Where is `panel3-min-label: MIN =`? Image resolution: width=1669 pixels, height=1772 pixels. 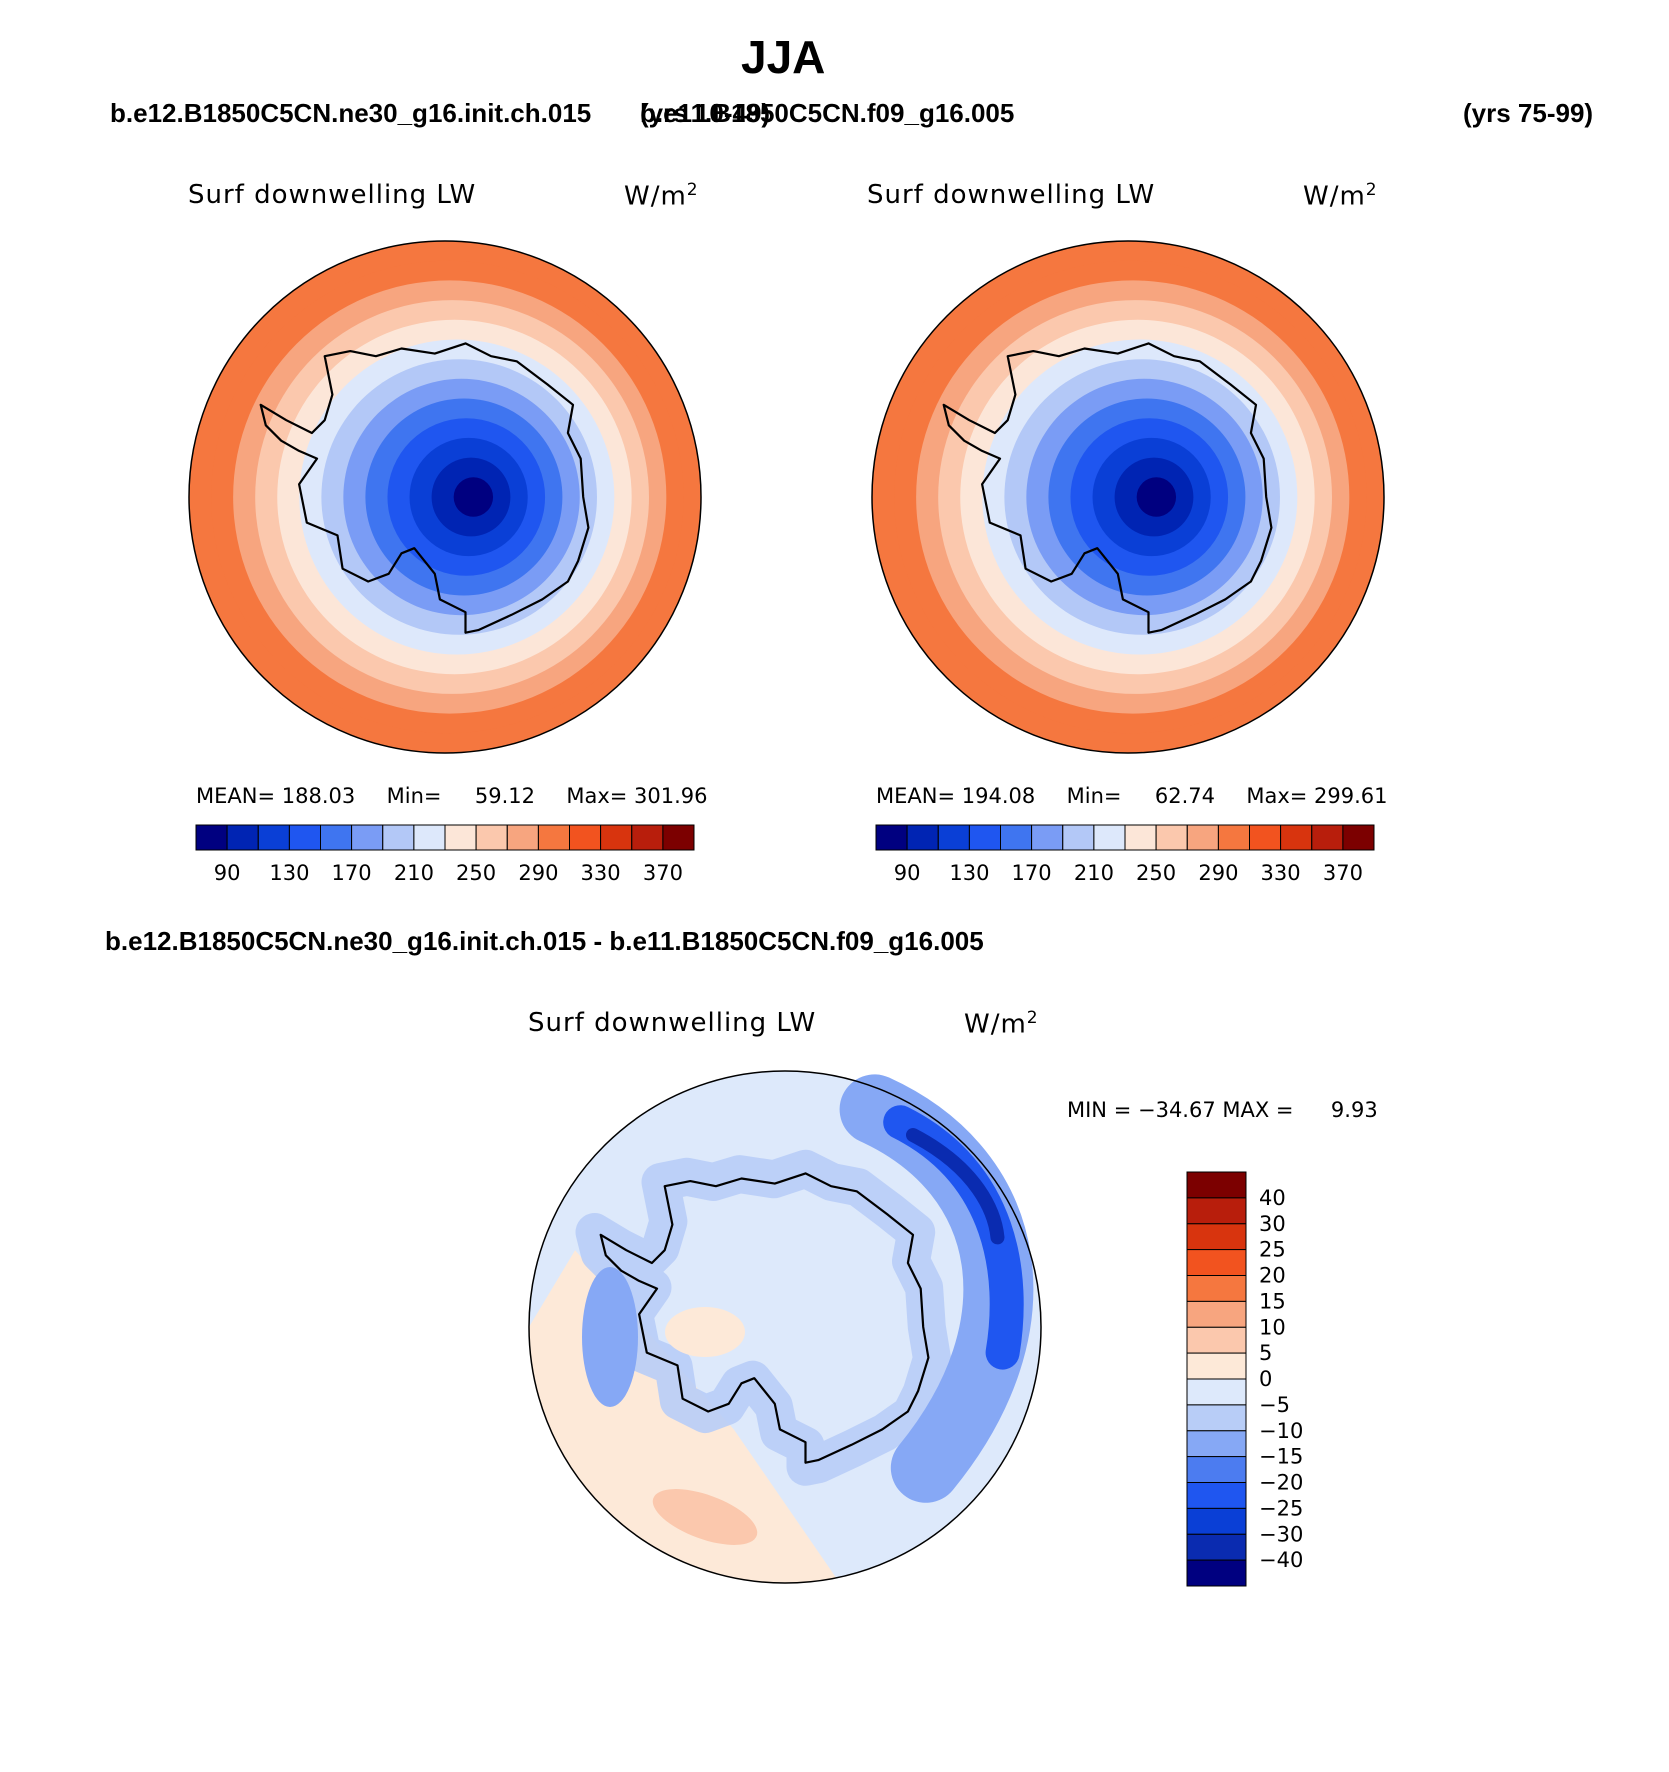 panel3-min-label: MIN = is located at coordinates (1099, 1110).